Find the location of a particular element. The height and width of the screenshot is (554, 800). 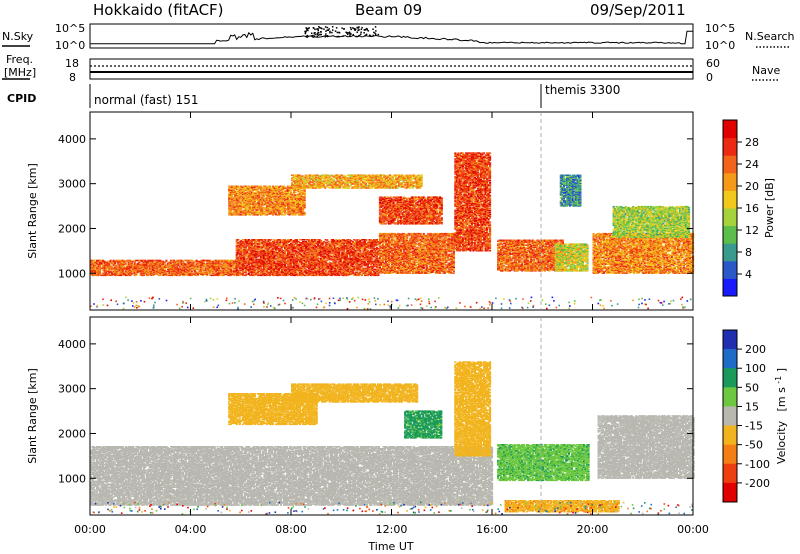

nave-right-tick-bottom: 0 is located at coordinates (709, 77).